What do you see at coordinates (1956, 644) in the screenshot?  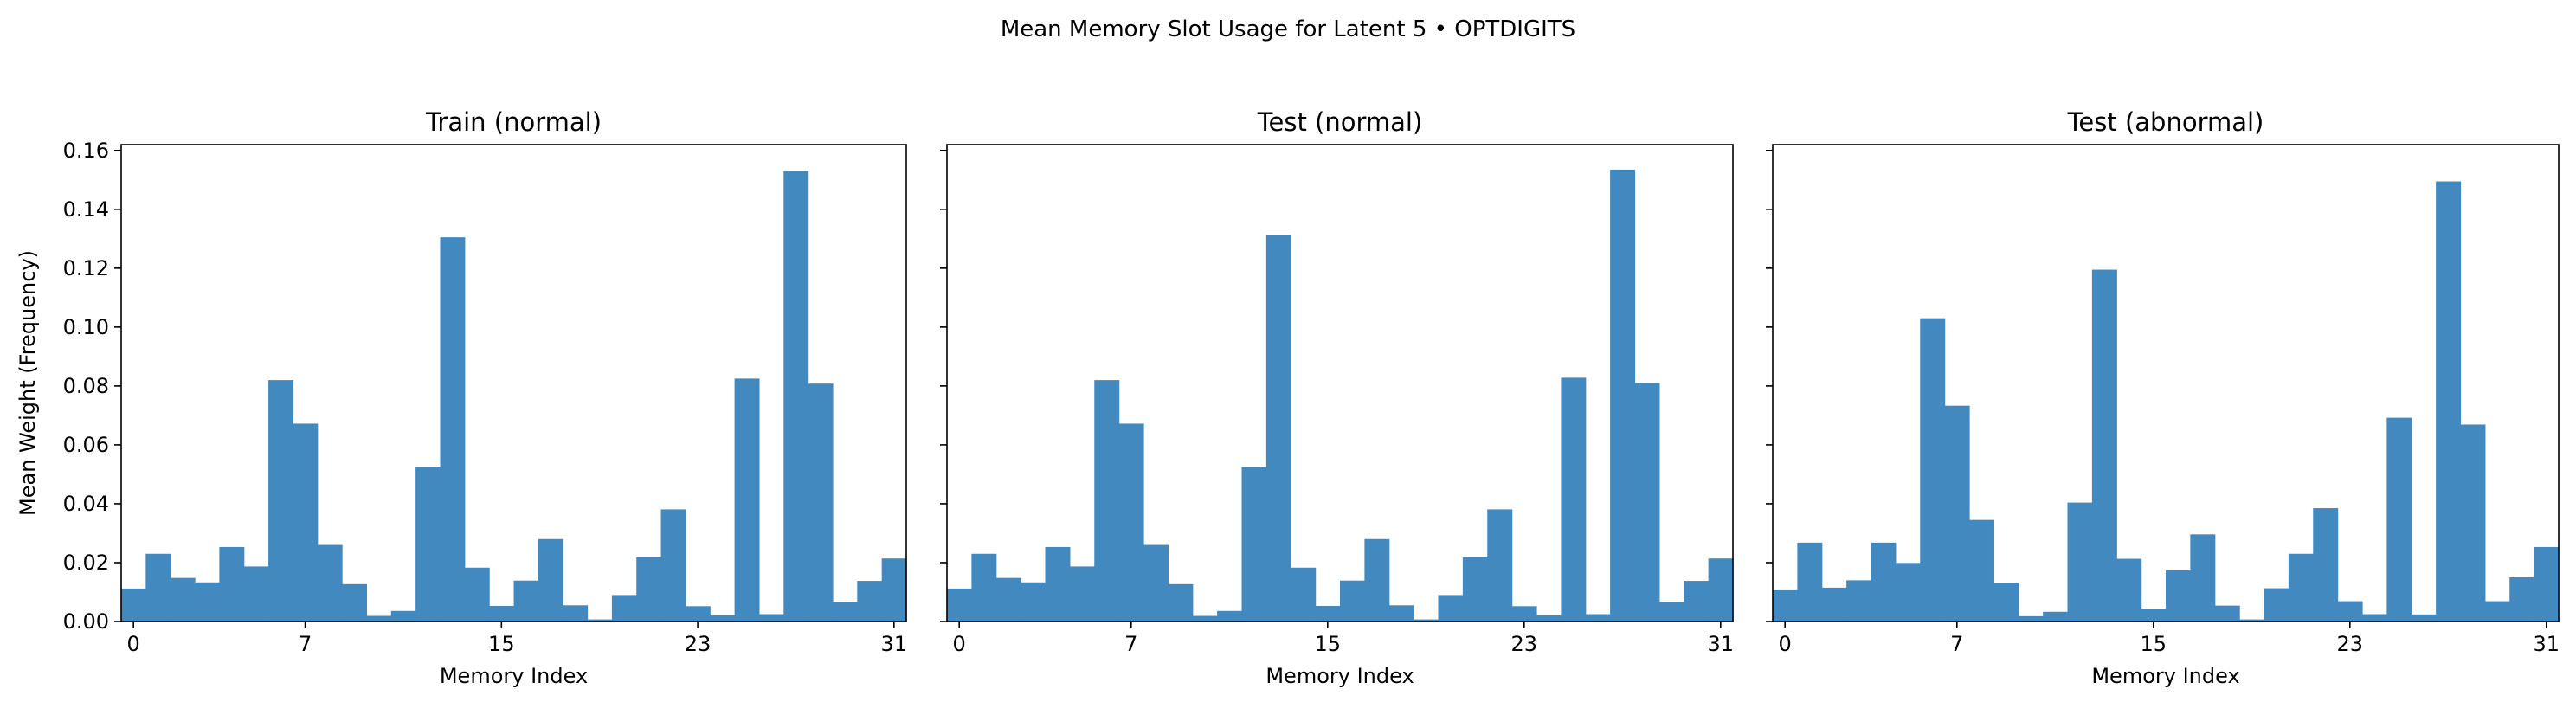 I see `x-tick-label: 7` at bounding box center [1956, 644].